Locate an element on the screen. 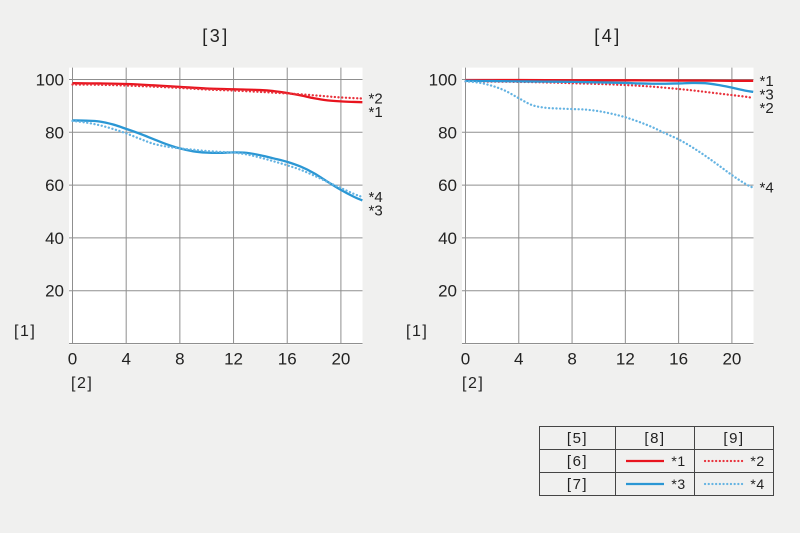 The width and height of the screenshot is (800, 533). legend-row-tangential: [7] *3 *4 is located at coordinates (656, 484).